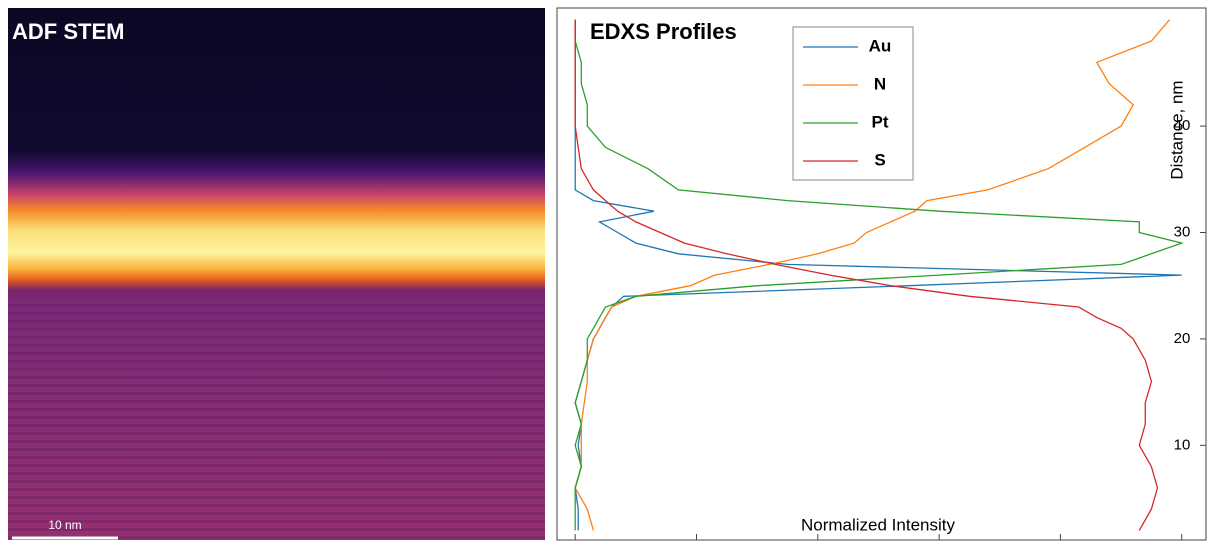 The image size is (1216, 548). I want to click on y-tick-label: 10, so click(1182, 444).